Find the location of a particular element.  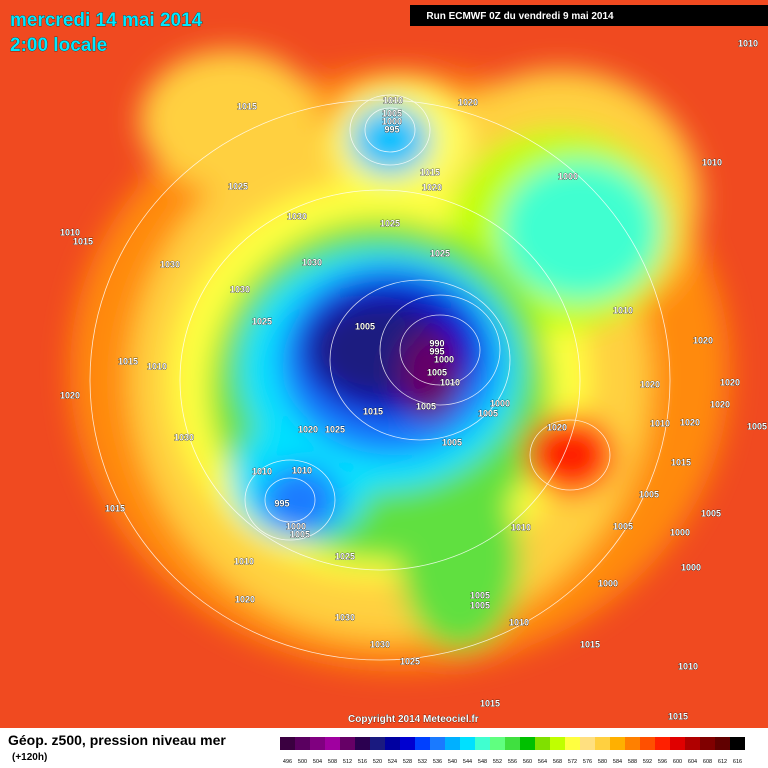

colorbar-label: 548 is located at coordinates (482, 762).